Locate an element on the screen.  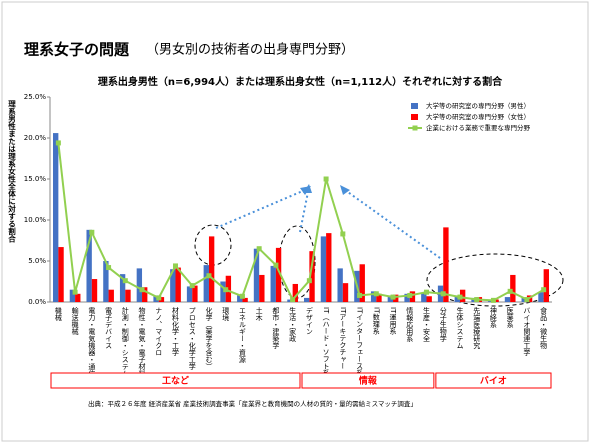
x-tick-label: 環境 is located at coordinates (226, 314).